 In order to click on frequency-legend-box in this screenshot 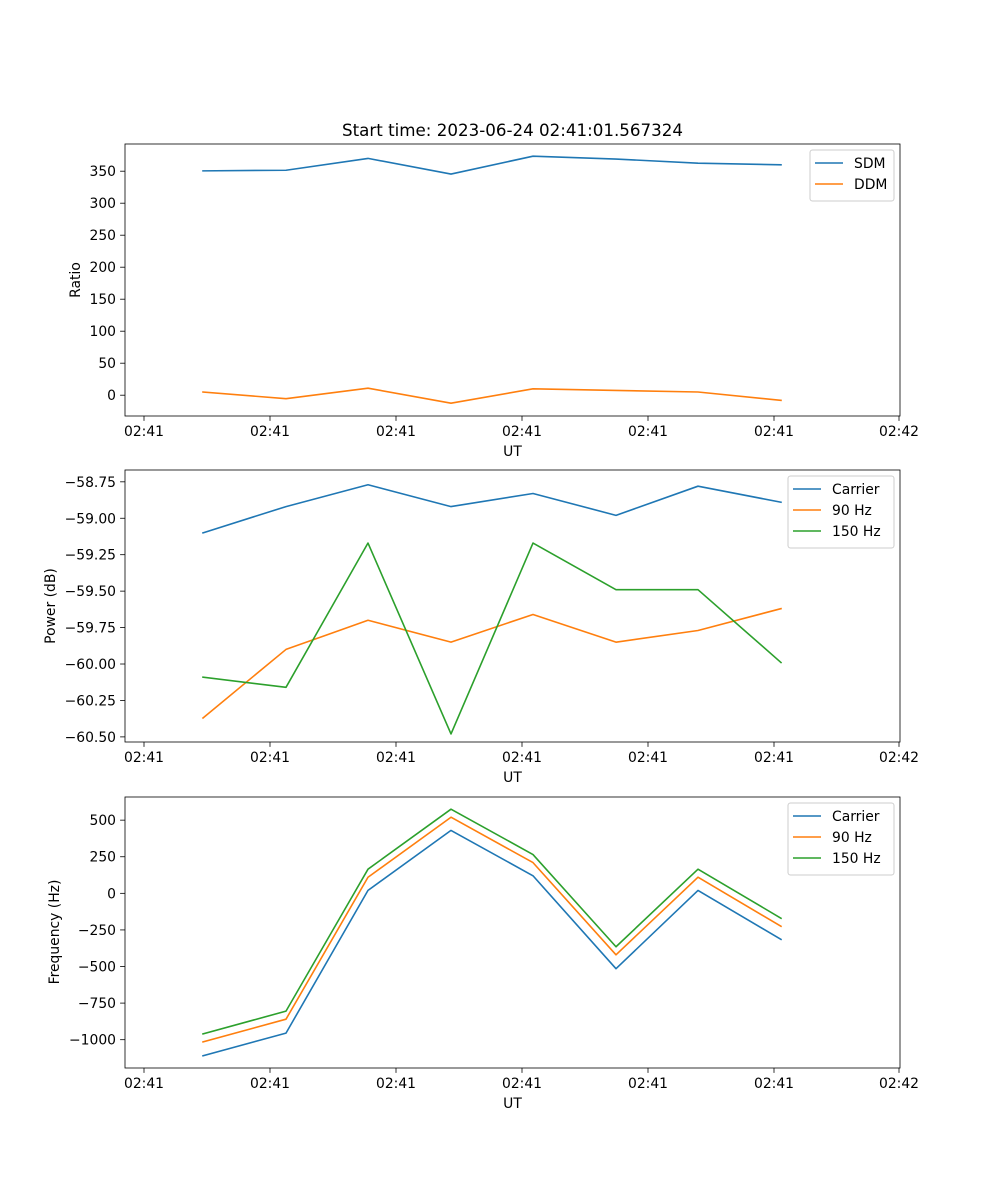, I will do `click(841, 839)`.